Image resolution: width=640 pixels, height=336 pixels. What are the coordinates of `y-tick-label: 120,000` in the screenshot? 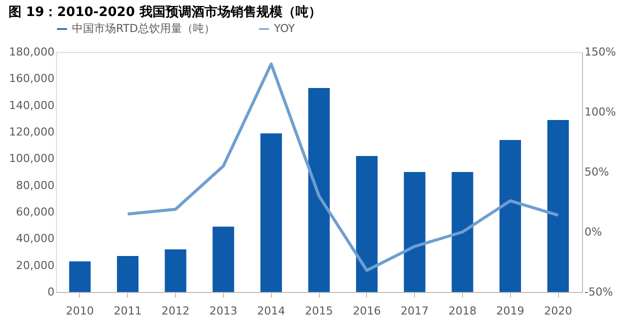 It's located at (31, 132).